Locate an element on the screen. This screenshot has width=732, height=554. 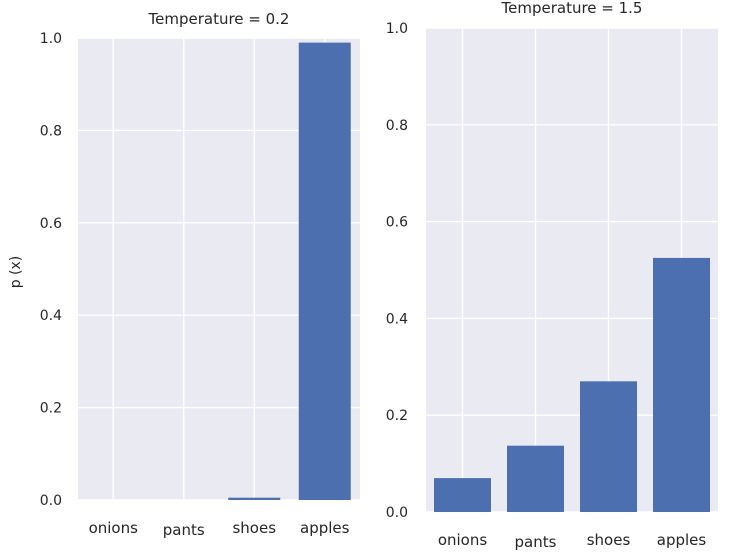
chart-title: Temperature = 0.2 is located at coordinates (219, 19).